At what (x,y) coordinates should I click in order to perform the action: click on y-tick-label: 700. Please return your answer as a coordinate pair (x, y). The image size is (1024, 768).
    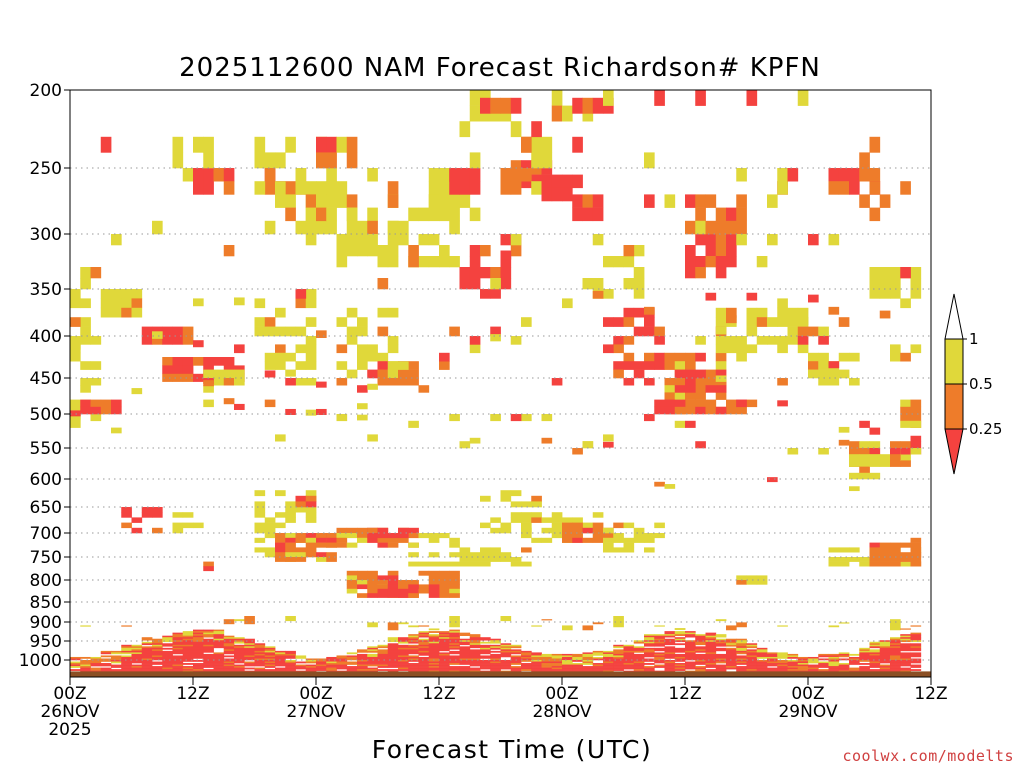
    Looking at the image, I should click on (46, 534).